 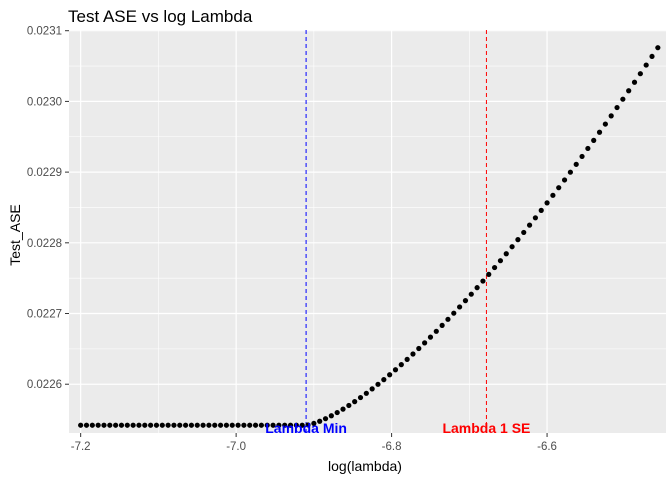 I want to click on x-tick-label: -7.2, so click(x=81, y=447).